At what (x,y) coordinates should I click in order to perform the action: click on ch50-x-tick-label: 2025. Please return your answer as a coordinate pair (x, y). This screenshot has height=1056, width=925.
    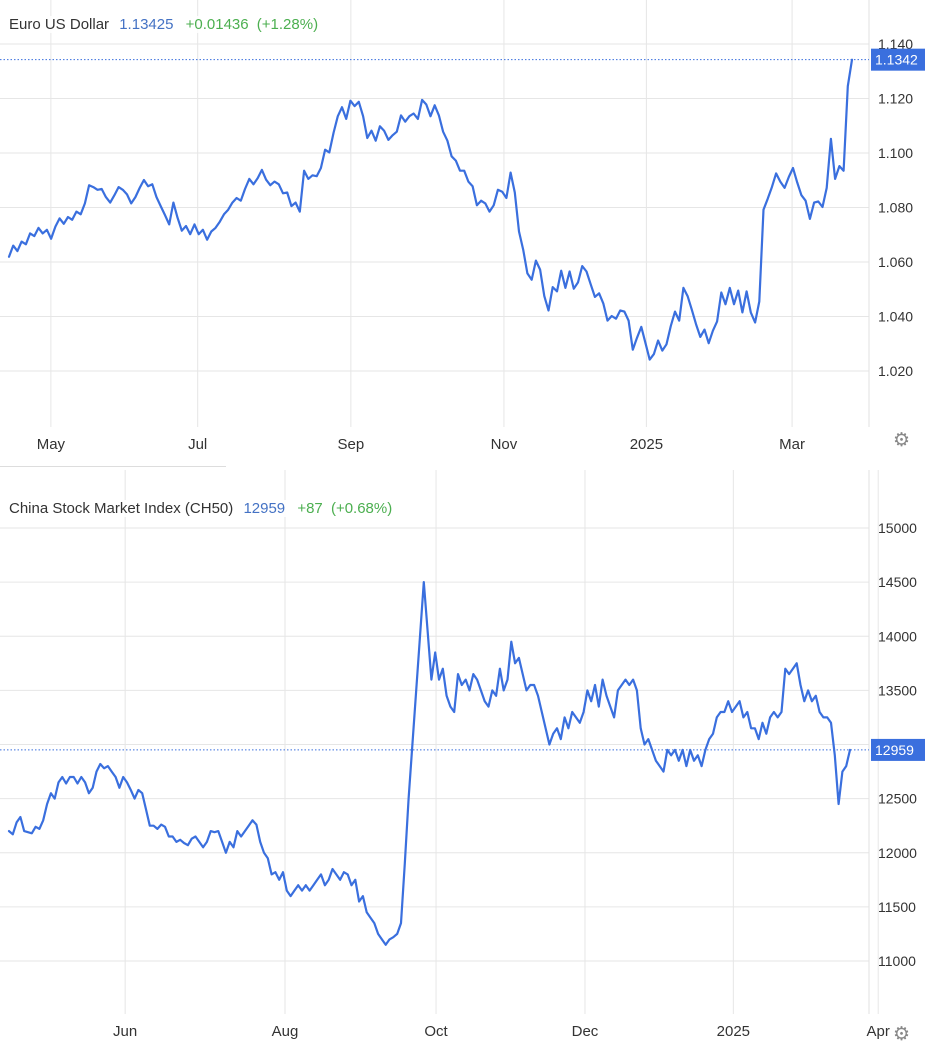
    Looking at the image, I should click on (733, 1031).